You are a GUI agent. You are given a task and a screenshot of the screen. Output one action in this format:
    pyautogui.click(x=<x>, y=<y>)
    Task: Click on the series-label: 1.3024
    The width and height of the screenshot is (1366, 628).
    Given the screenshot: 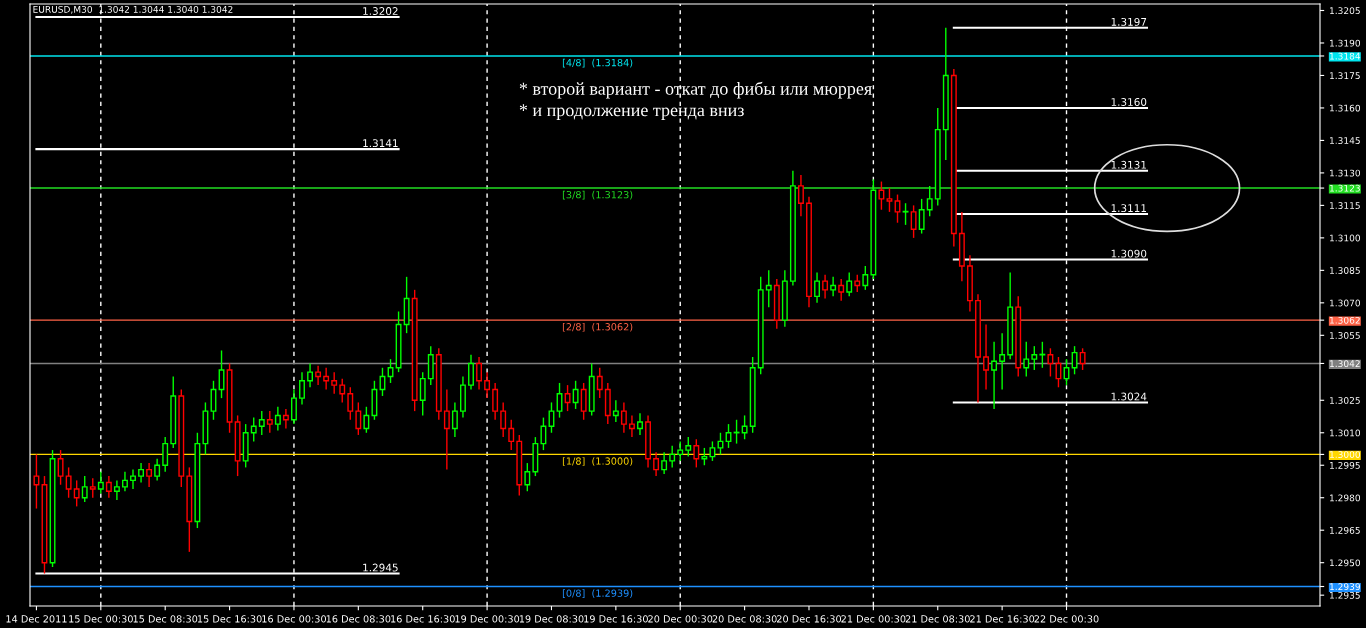 What is the action you would take?
    pyautogui.click(x=1129, y=396)
    